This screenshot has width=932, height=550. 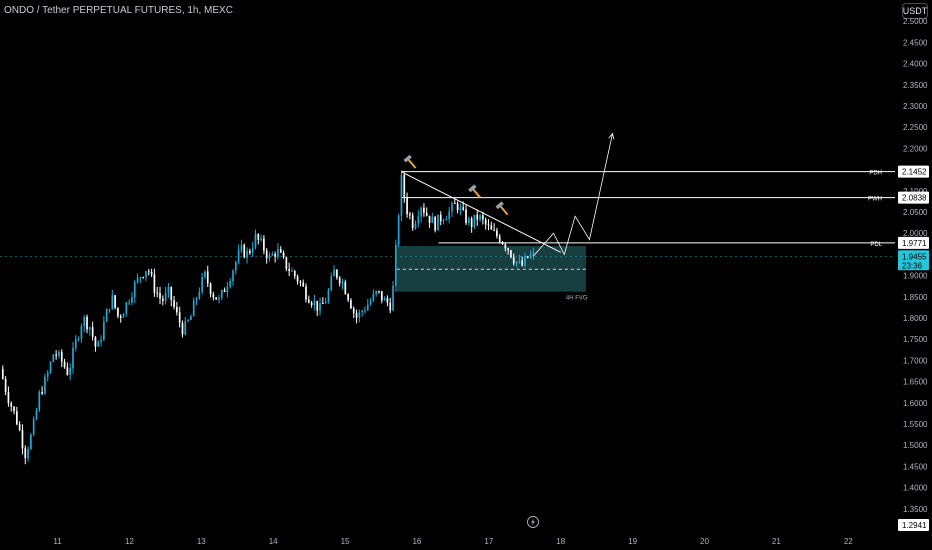 I want to click on hammer-icon, so click(x=502, y=208).